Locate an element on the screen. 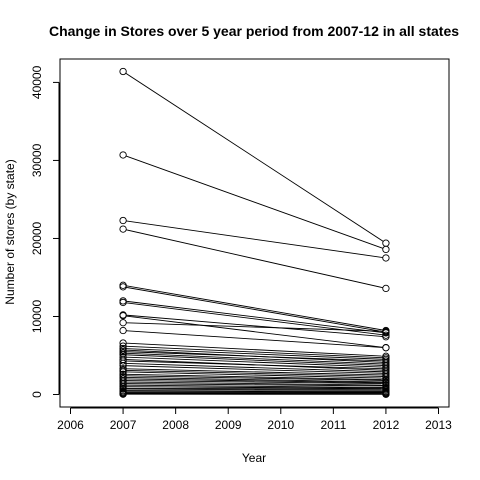 The image size is (480, 480). x-tick-label: 2010 is located at coordinates (280, 425).